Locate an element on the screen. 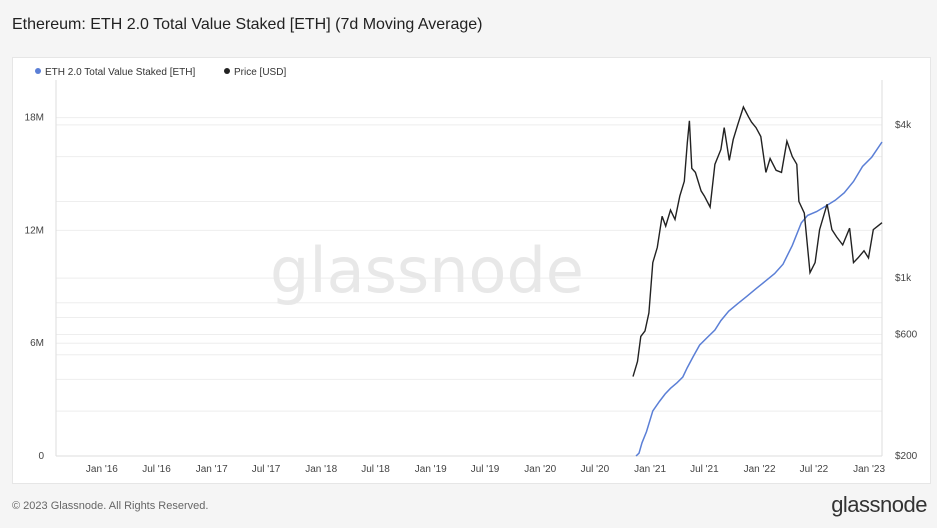 This screenshot has width=937, height=528. right-axis-tick-label: $4k is located at coordinates (903, 125).